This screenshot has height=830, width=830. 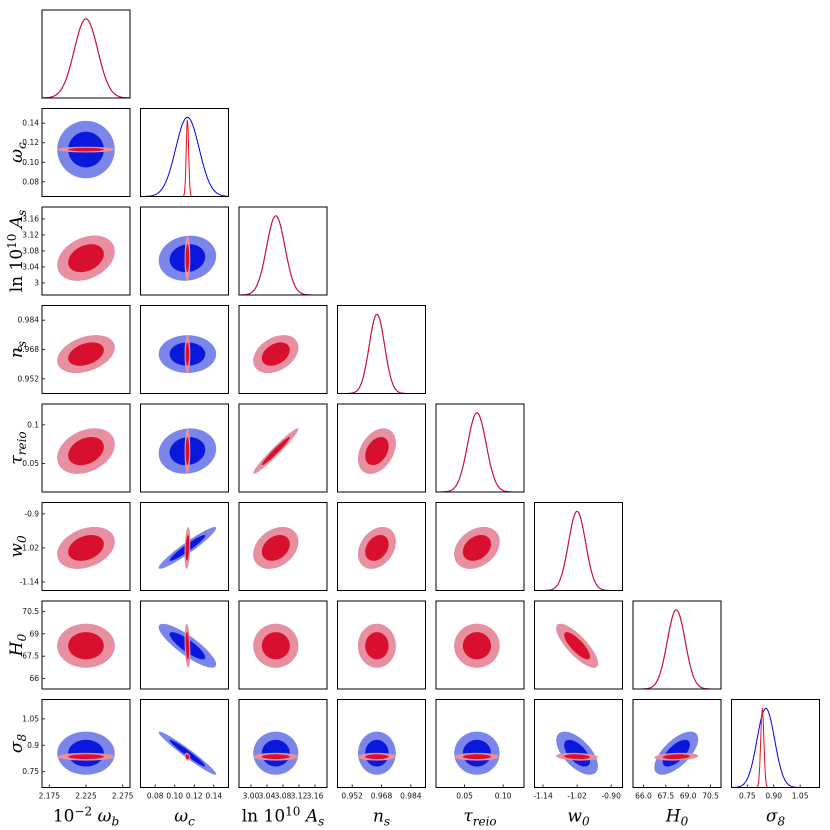 What do you see at coordinates (30, 267) in the screenshot?
I see `y-tick-label: 3.04` at bounding box center [30, 267].